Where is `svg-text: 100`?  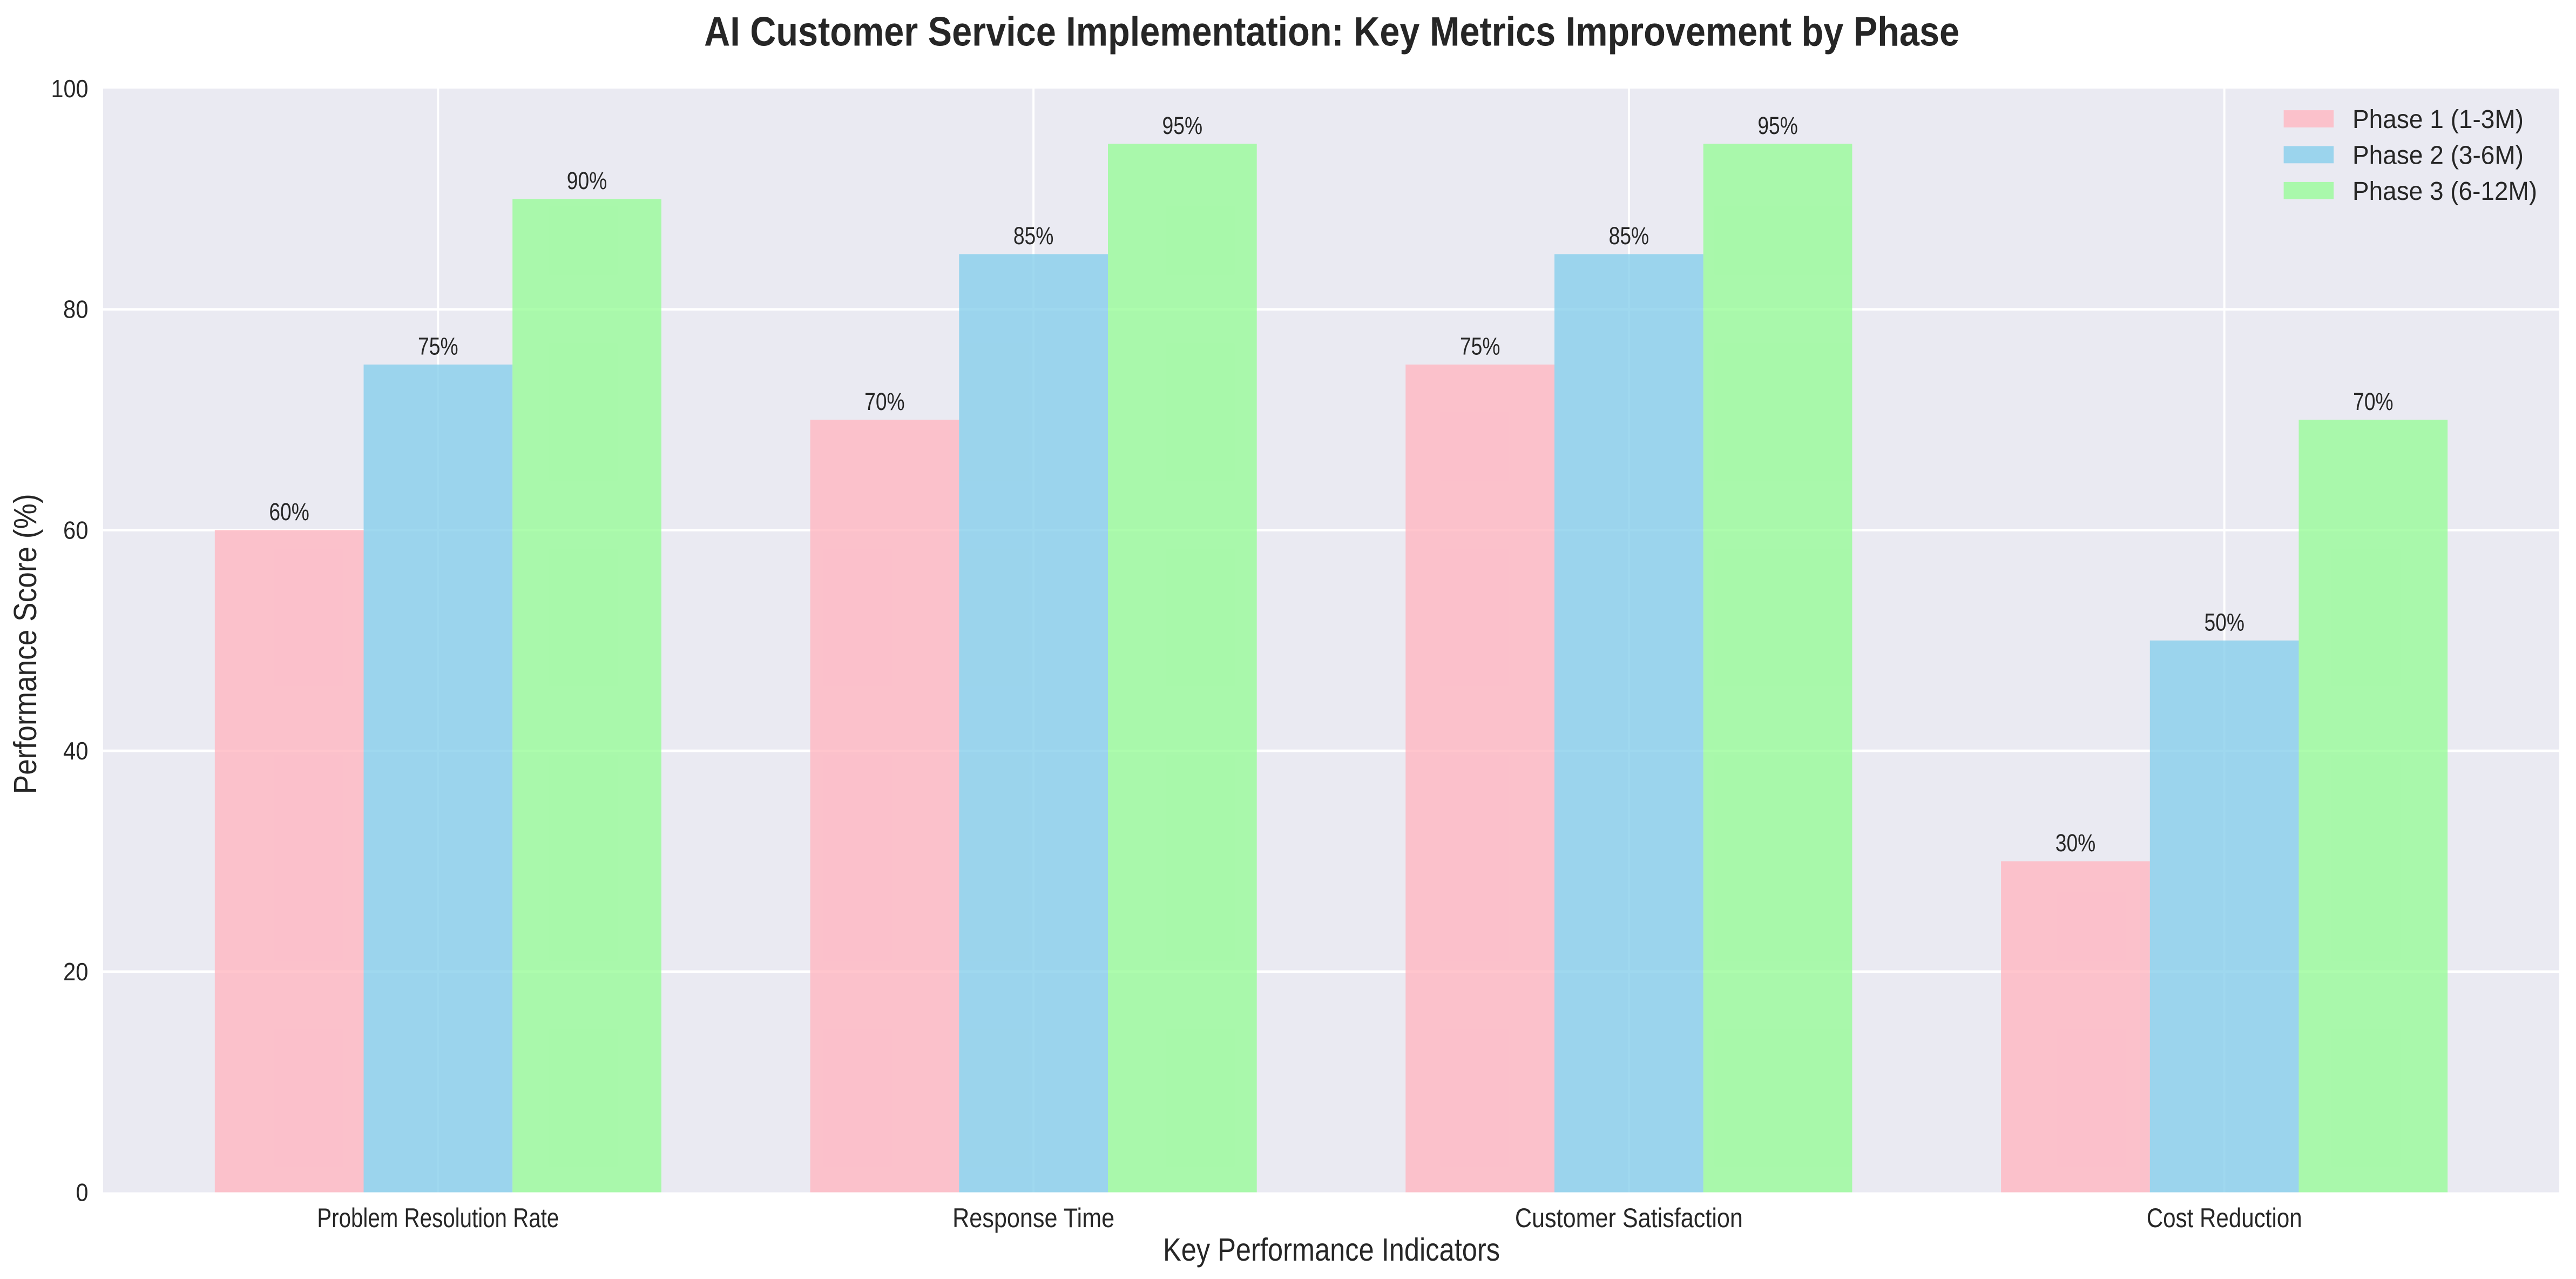 svg-text: 100 is located at coordinates (70, 89).